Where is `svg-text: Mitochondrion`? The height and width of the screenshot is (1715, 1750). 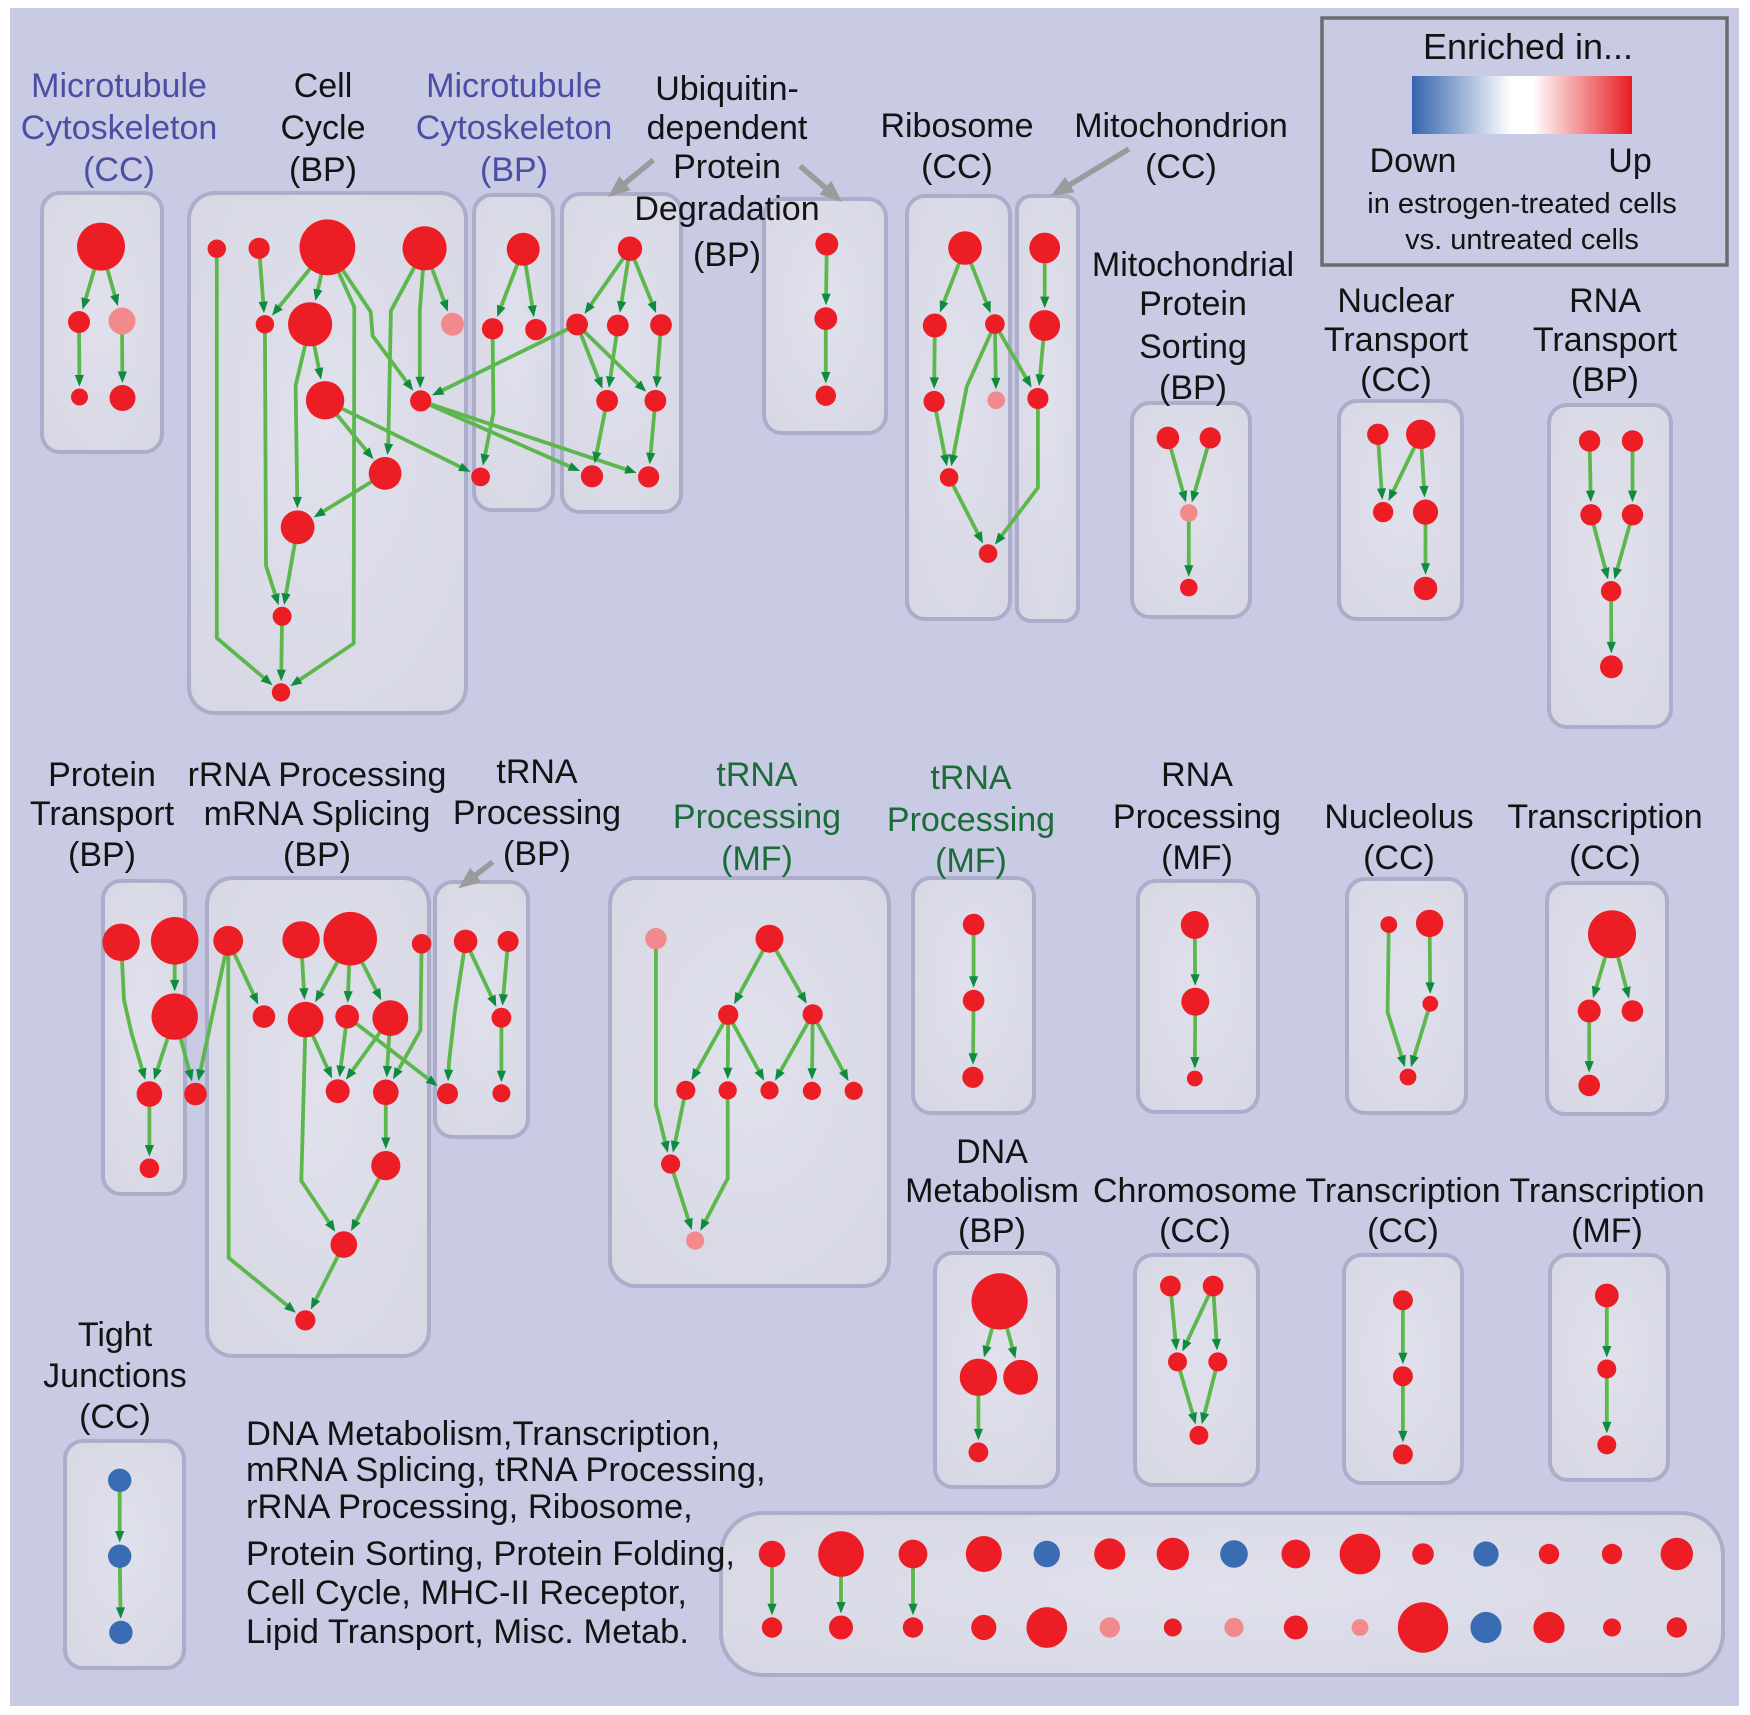 svg-text: Mitochondrion is located at coordinates (1181, 126).